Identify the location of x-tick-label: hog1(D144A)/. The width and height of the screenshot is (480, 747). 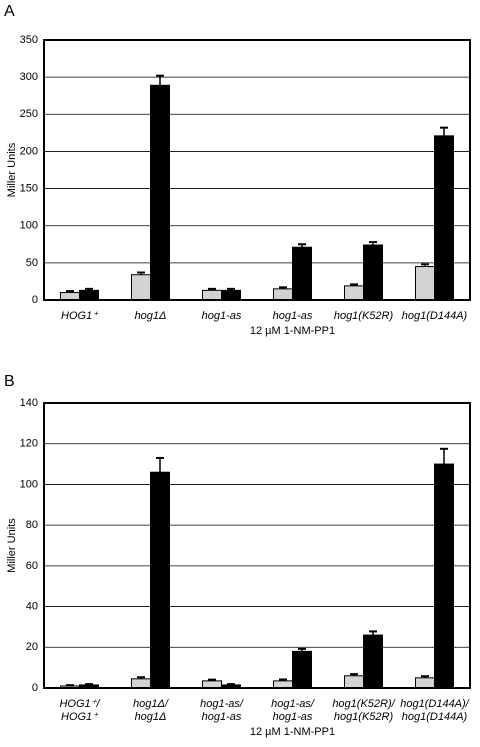
(434, 704).